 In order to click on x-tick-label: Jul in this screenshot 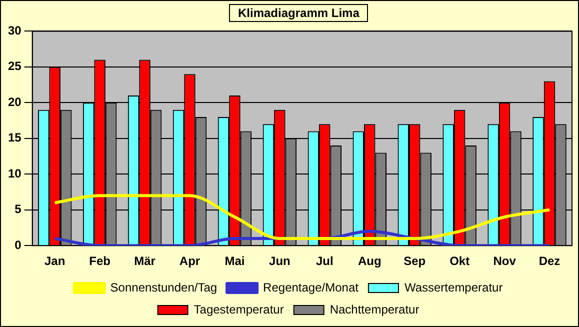, I will do `click(325, 261)`.